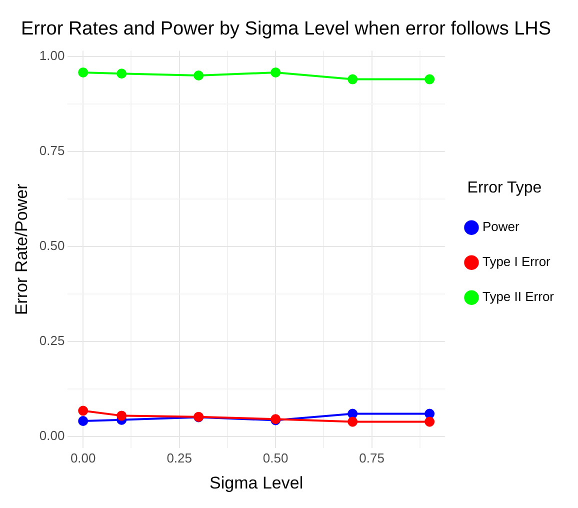 Image resolution: width=578 pixels, height=508 pixels. Describe the element at coordinates (275, 458) in the screenshot. I see `x-tick-label: 0.50` at that location.